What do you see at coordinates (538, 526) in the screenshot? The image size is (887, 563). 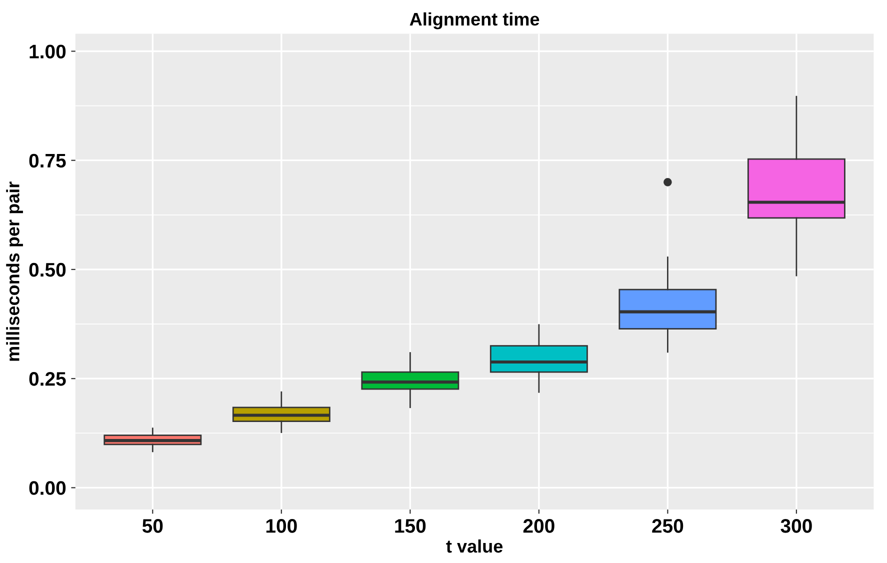 I see `x-tick-label: 200` at bounding box center [538, 526].